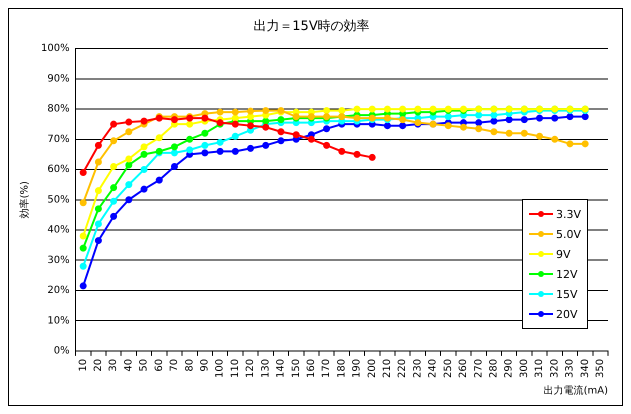 The width and height of the screenshot is (631, 414). I want to click on y-tick-label: 70%, so click(58, 139).